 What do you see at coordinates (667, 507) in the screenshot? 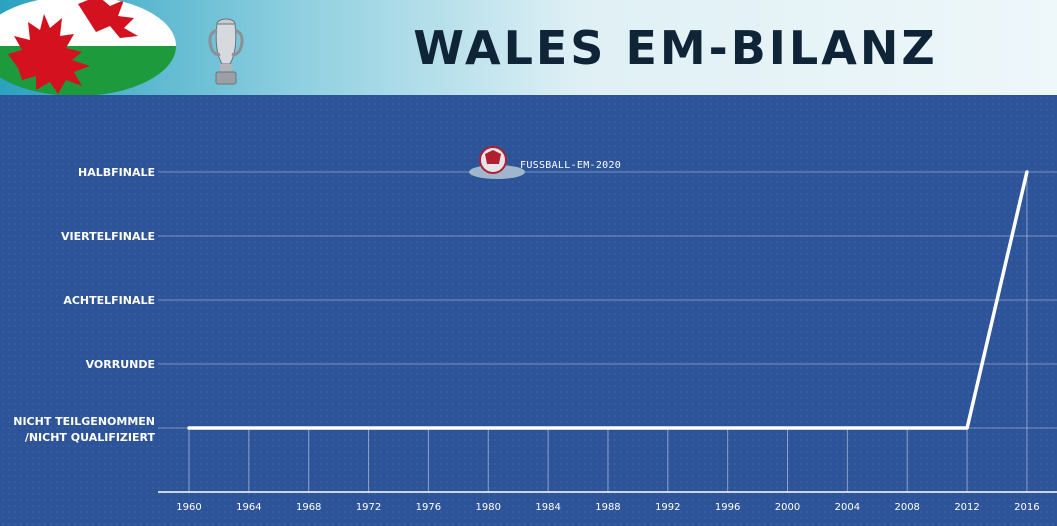
I see `x-tick-label: 1992` at bounding box center [667, 507].